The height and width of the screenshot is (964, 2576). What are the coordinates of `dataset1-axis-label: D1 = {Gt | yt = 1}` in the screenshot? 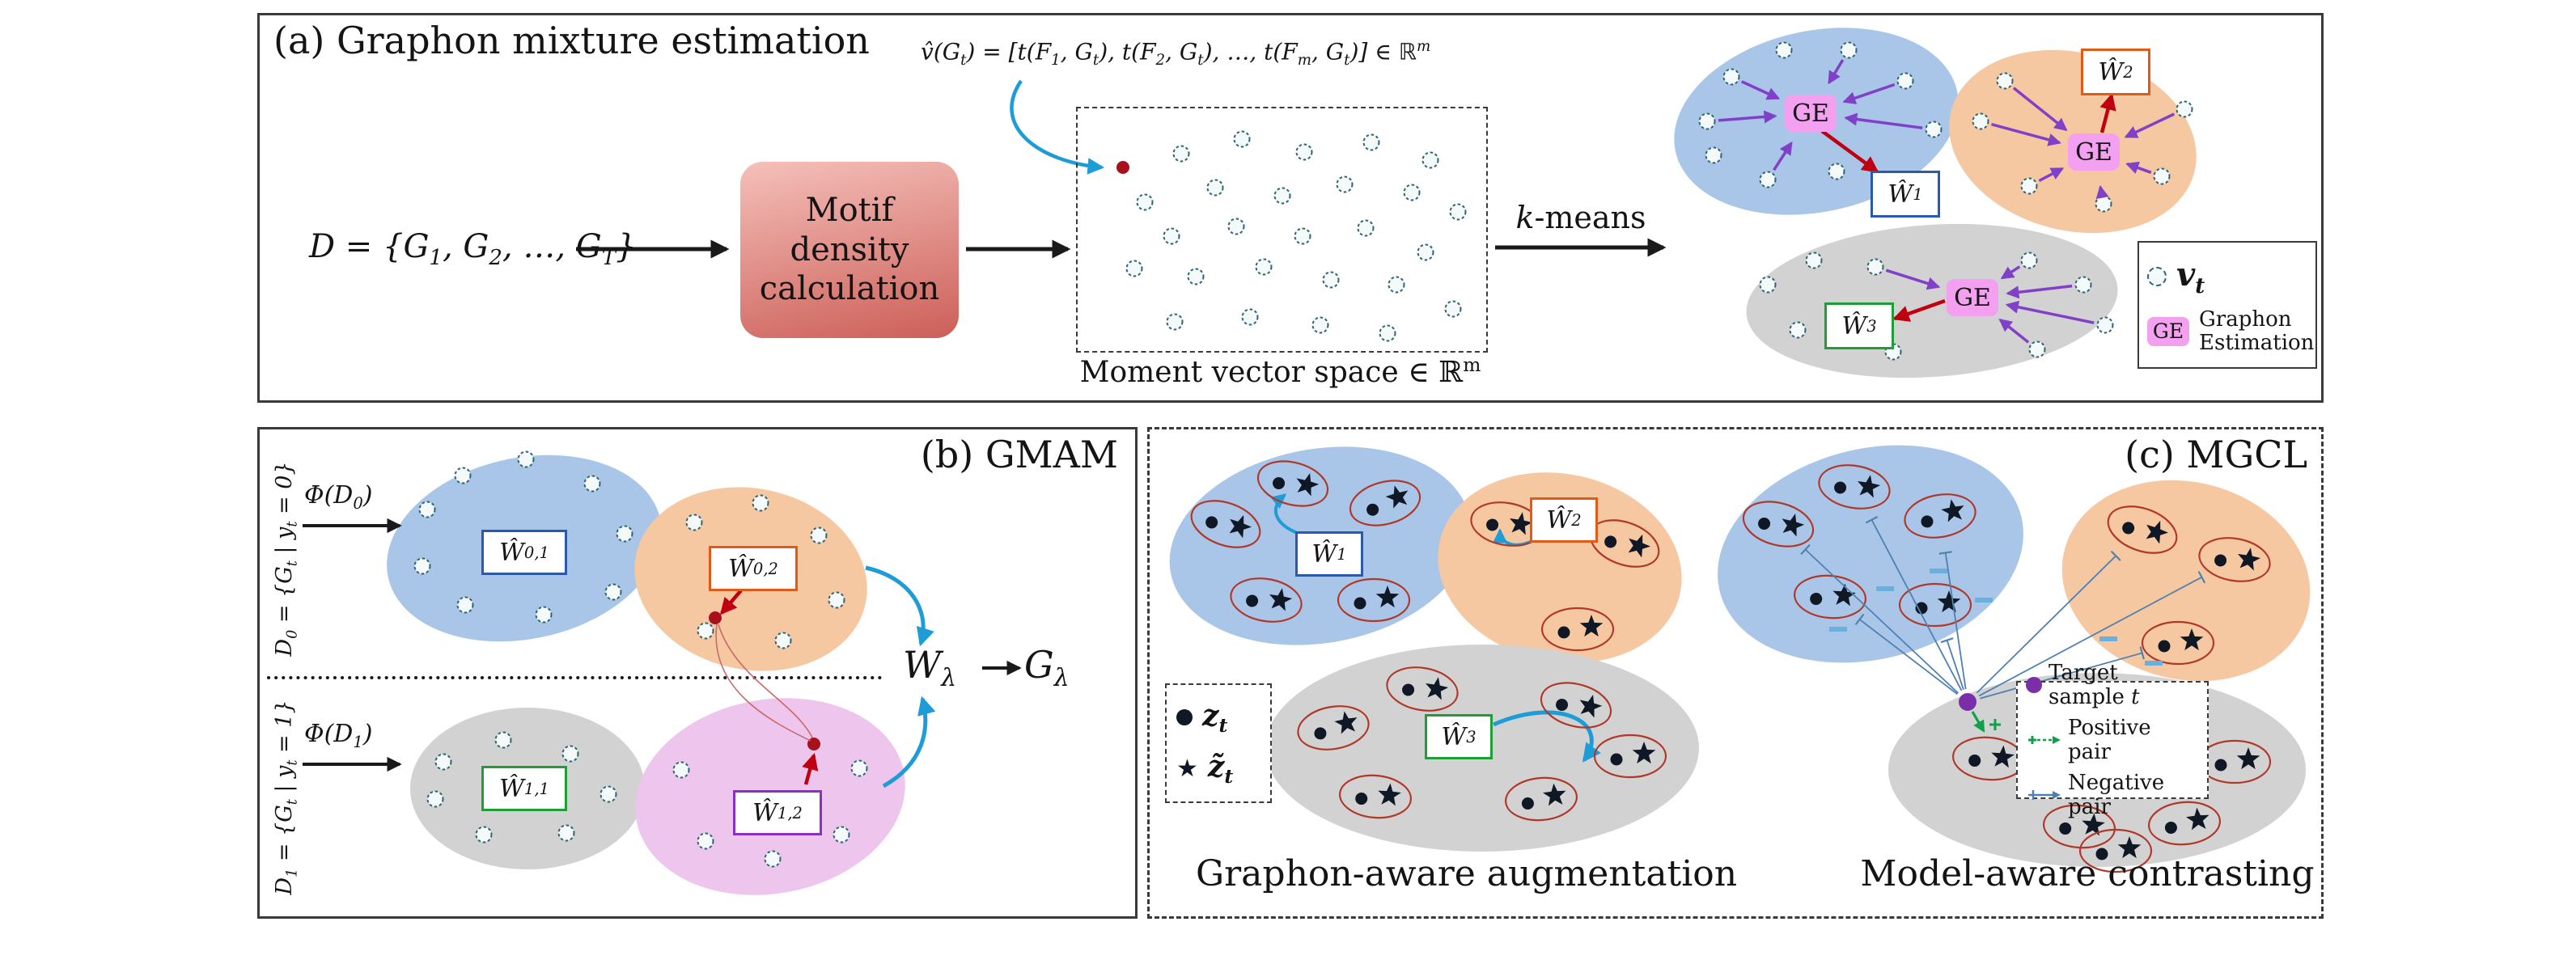 It's located at (286, 797).